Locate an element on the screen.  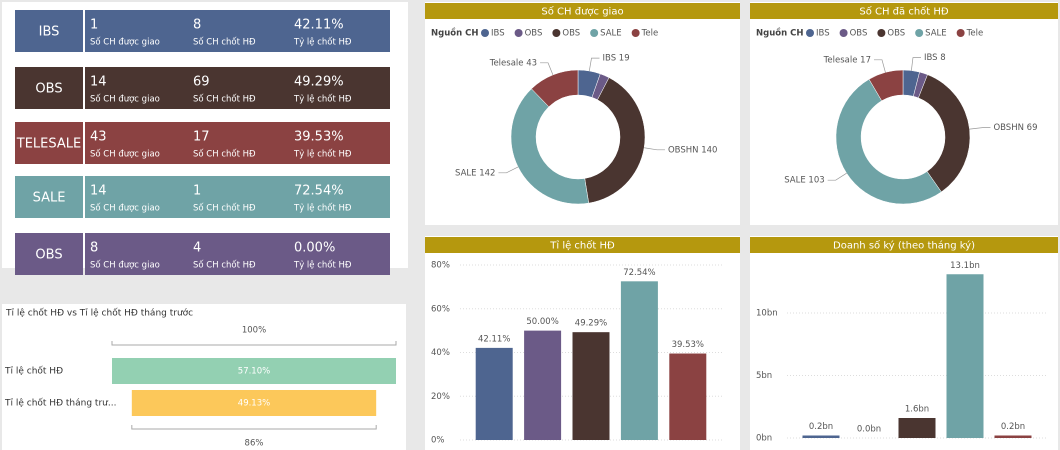
chart-title: Số CH được giao is located at coordinates (582, 12).